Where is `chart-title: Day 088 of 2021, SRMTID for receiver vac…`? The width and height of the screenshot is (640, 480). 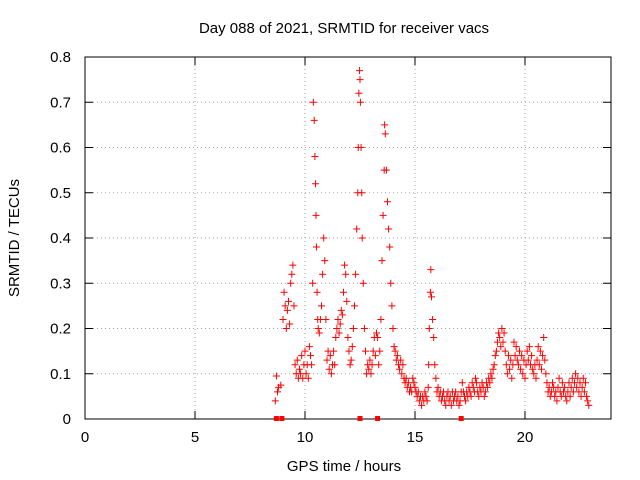
chart-title: Day 088 of 2021, SRMTID for receiver vac… is located at coordinates (344, 28).